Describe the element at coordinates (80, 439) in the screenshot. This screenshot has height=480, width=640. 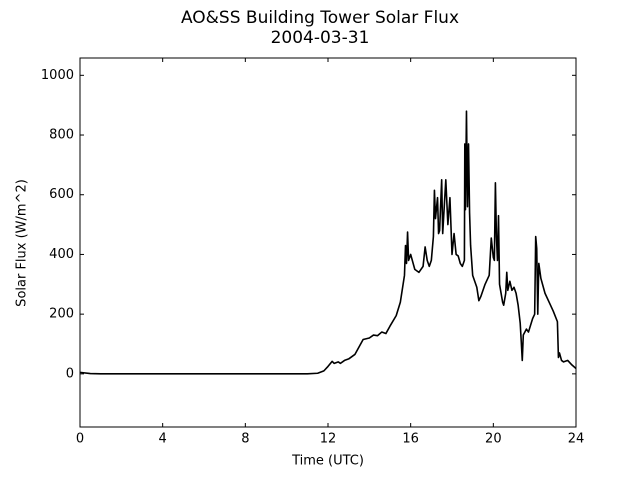
I see `x-tick-label: 0` at that location.